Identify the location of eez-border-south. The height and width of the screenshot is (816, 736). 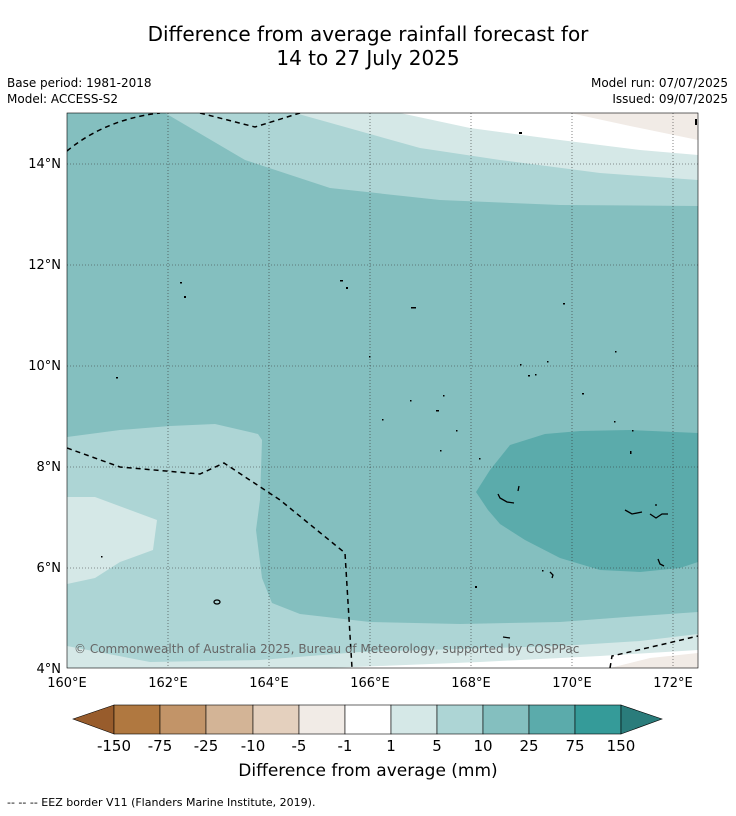
(210, 557).